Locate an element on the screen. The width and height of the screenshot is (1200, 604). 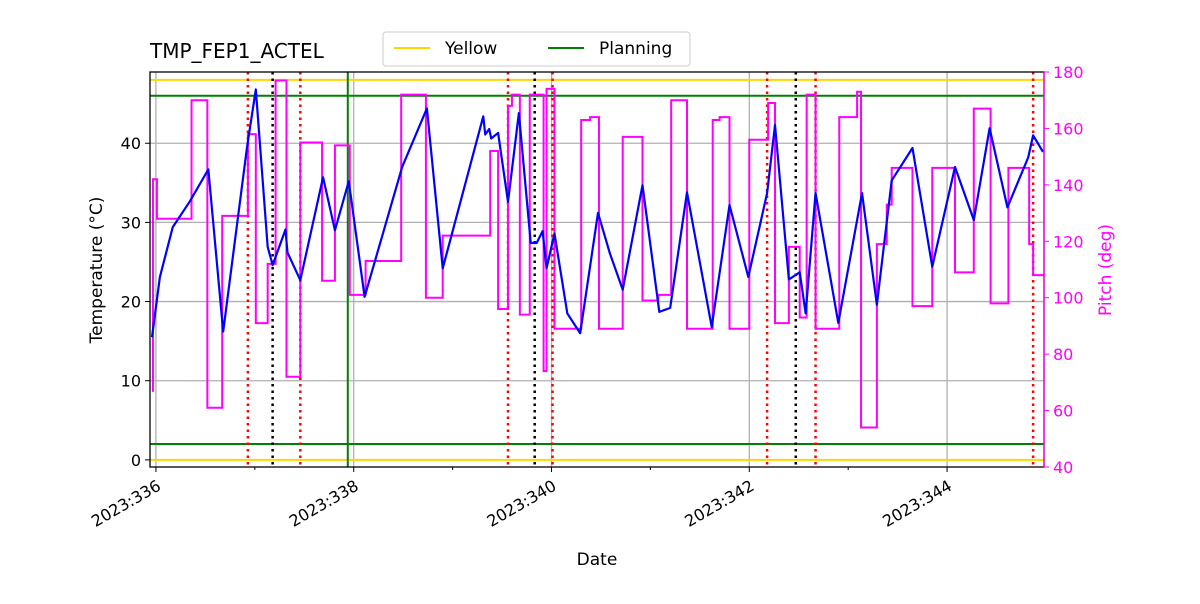
y-right-tick-label: 140 is located at coordinates (1068, 185).